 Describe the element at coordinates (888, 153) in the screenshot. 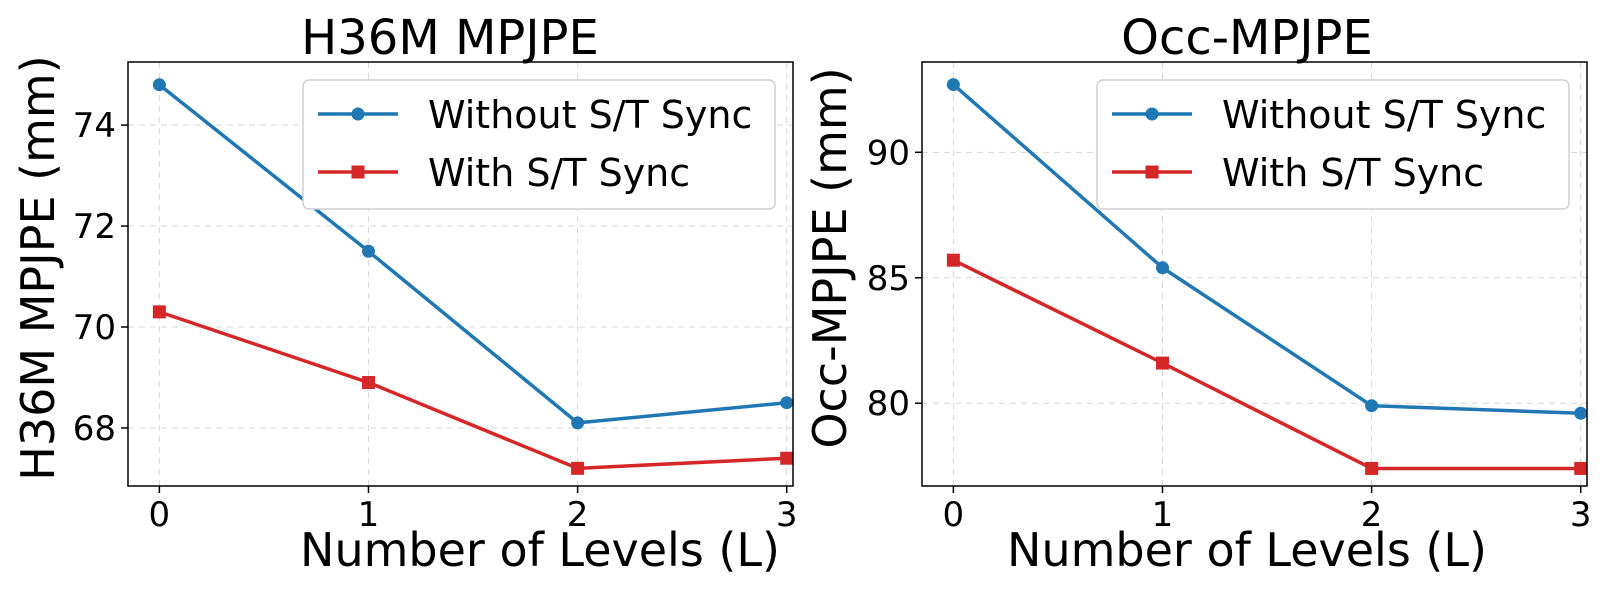

I see `y-tick-label: 90` at that location.